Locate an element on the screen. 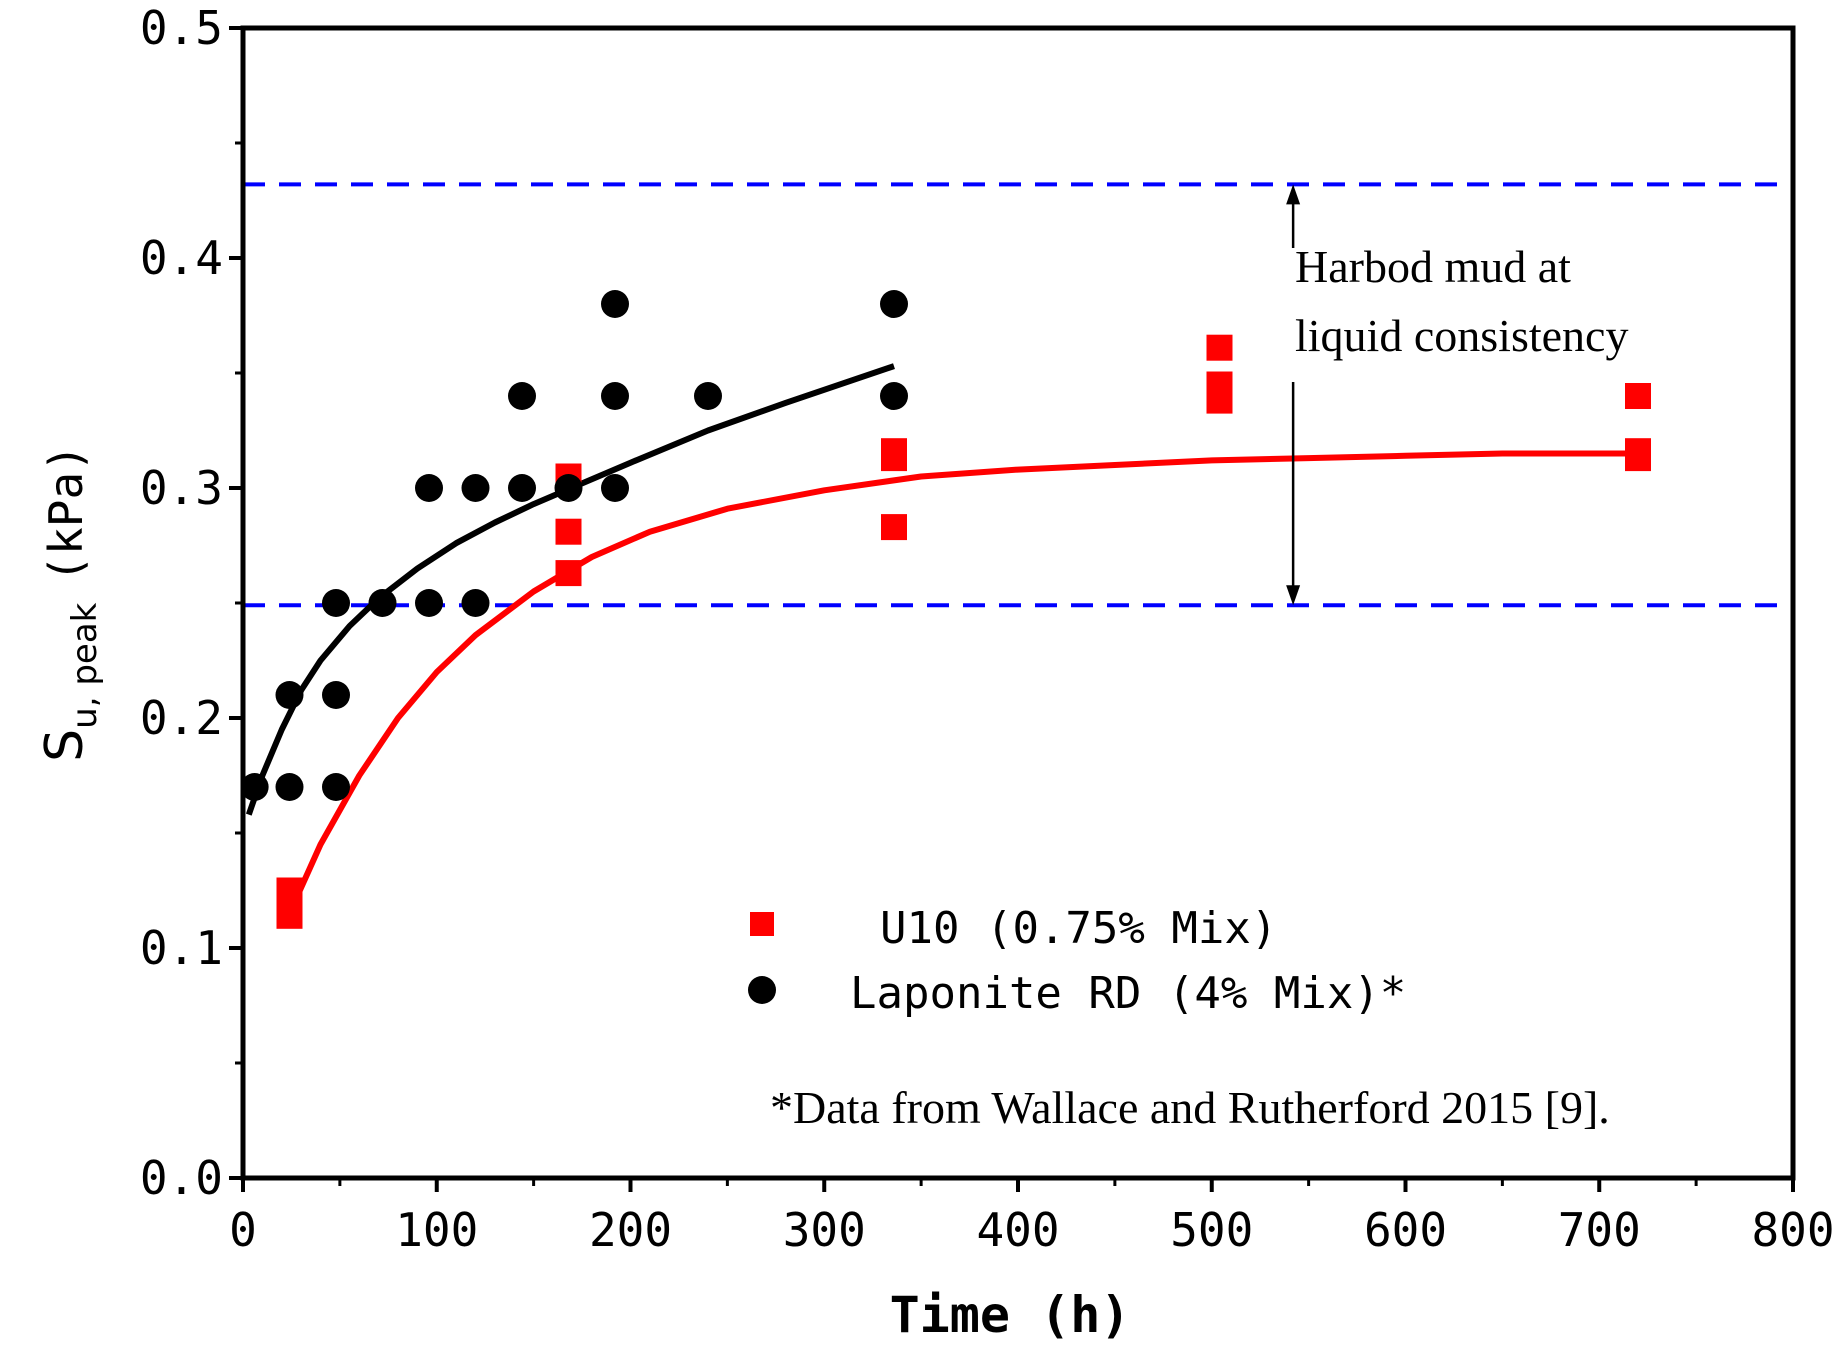 This screenshot has width=1838, height=1355. x-tick-label-300: 300 is located at coordinates (824, 1230).